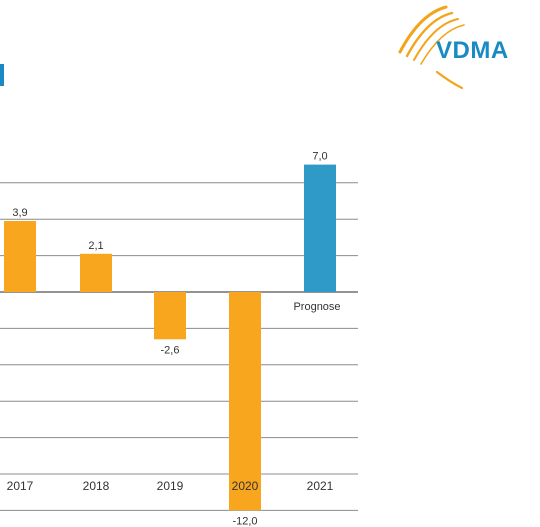 This screenshot has width=540, height=527. Describe the element at coordinates (19, 213) in the screenshot. I see `data-label-2017: 3,9` at that location.